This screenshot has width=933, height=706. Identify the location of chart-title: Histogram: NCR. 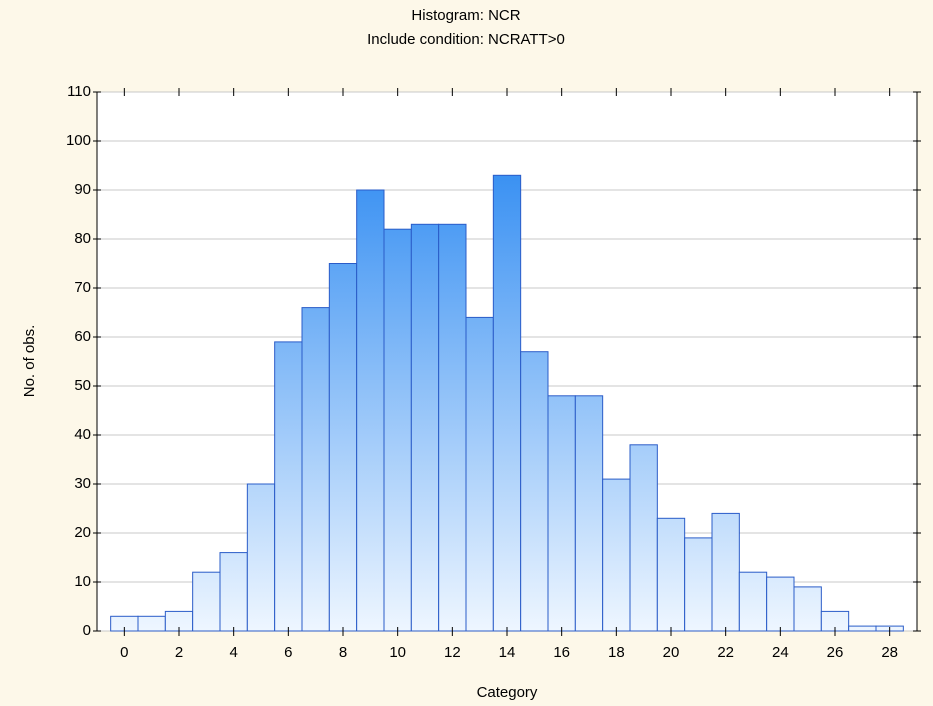
(465, 15).